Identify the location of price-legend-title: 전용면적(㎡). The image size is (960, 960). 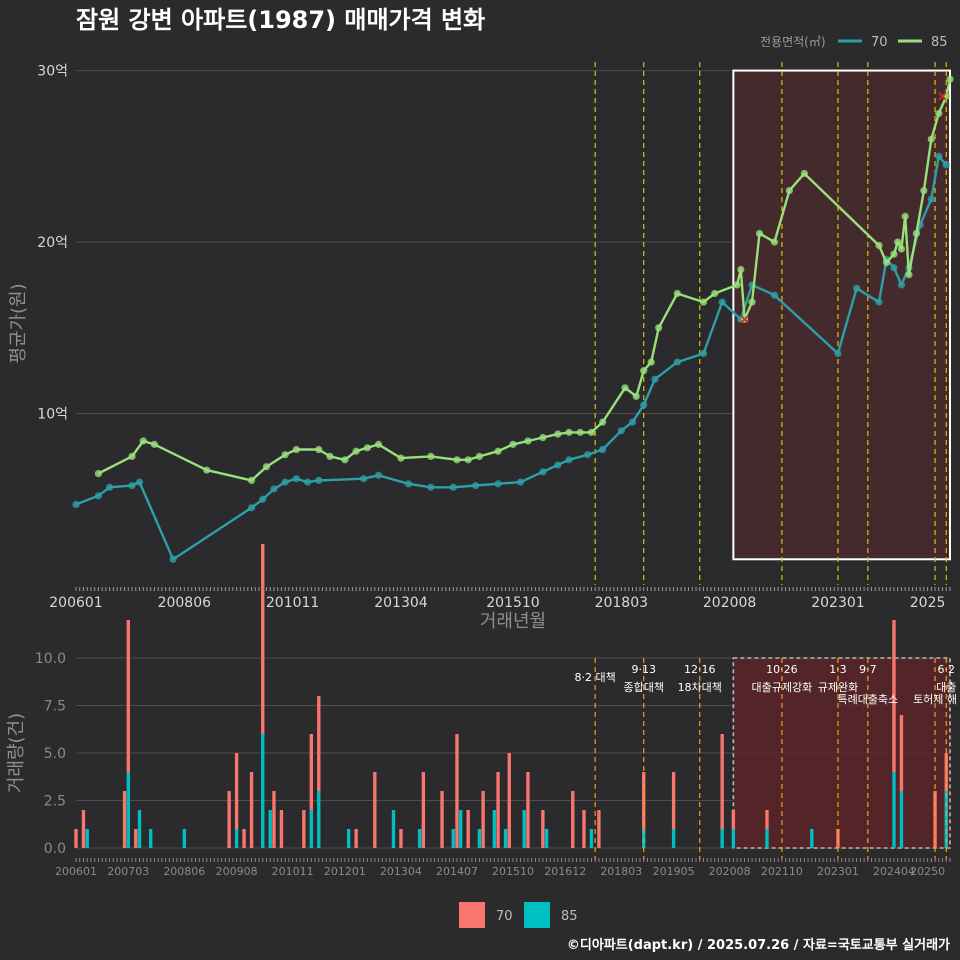
(793, 42).